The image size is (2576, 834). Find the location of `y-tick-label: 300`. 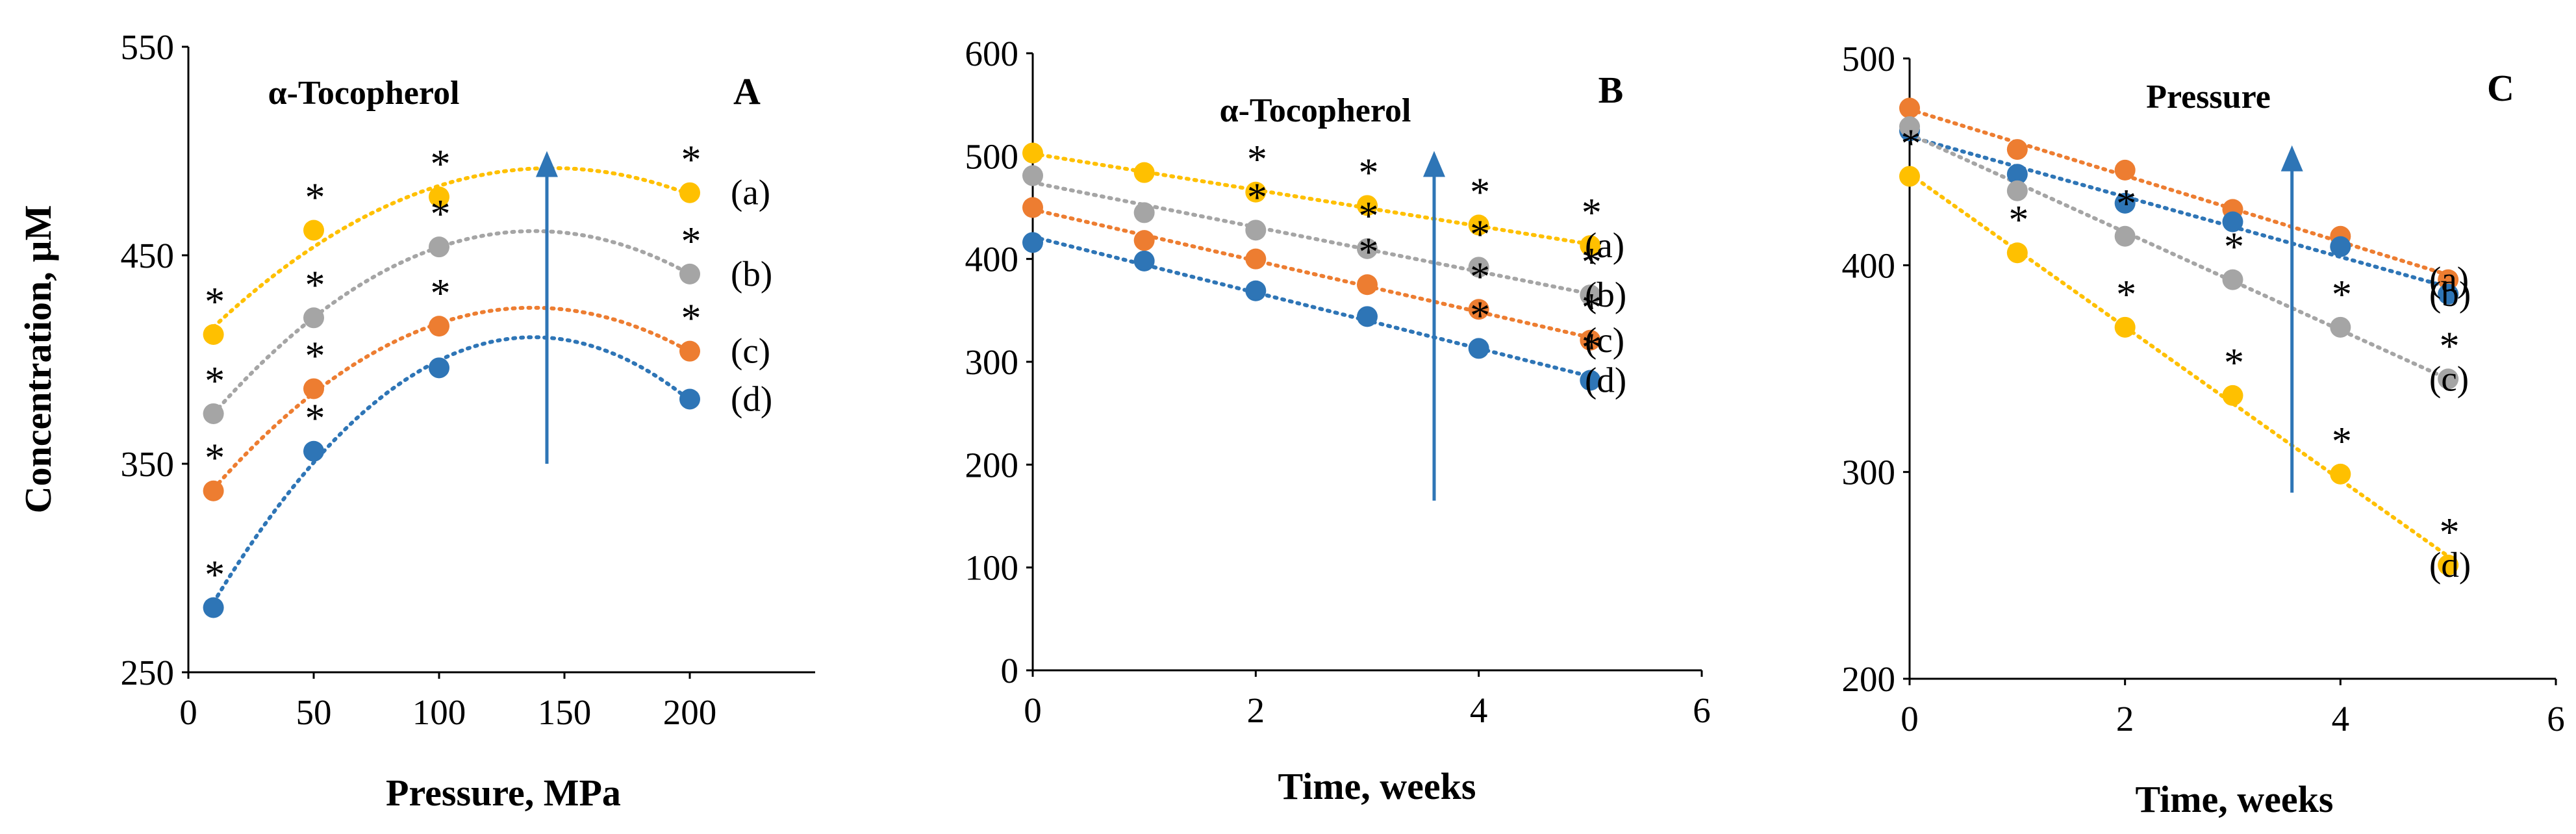

y-tick-label: 300 is located at coordinates (1869, 472).